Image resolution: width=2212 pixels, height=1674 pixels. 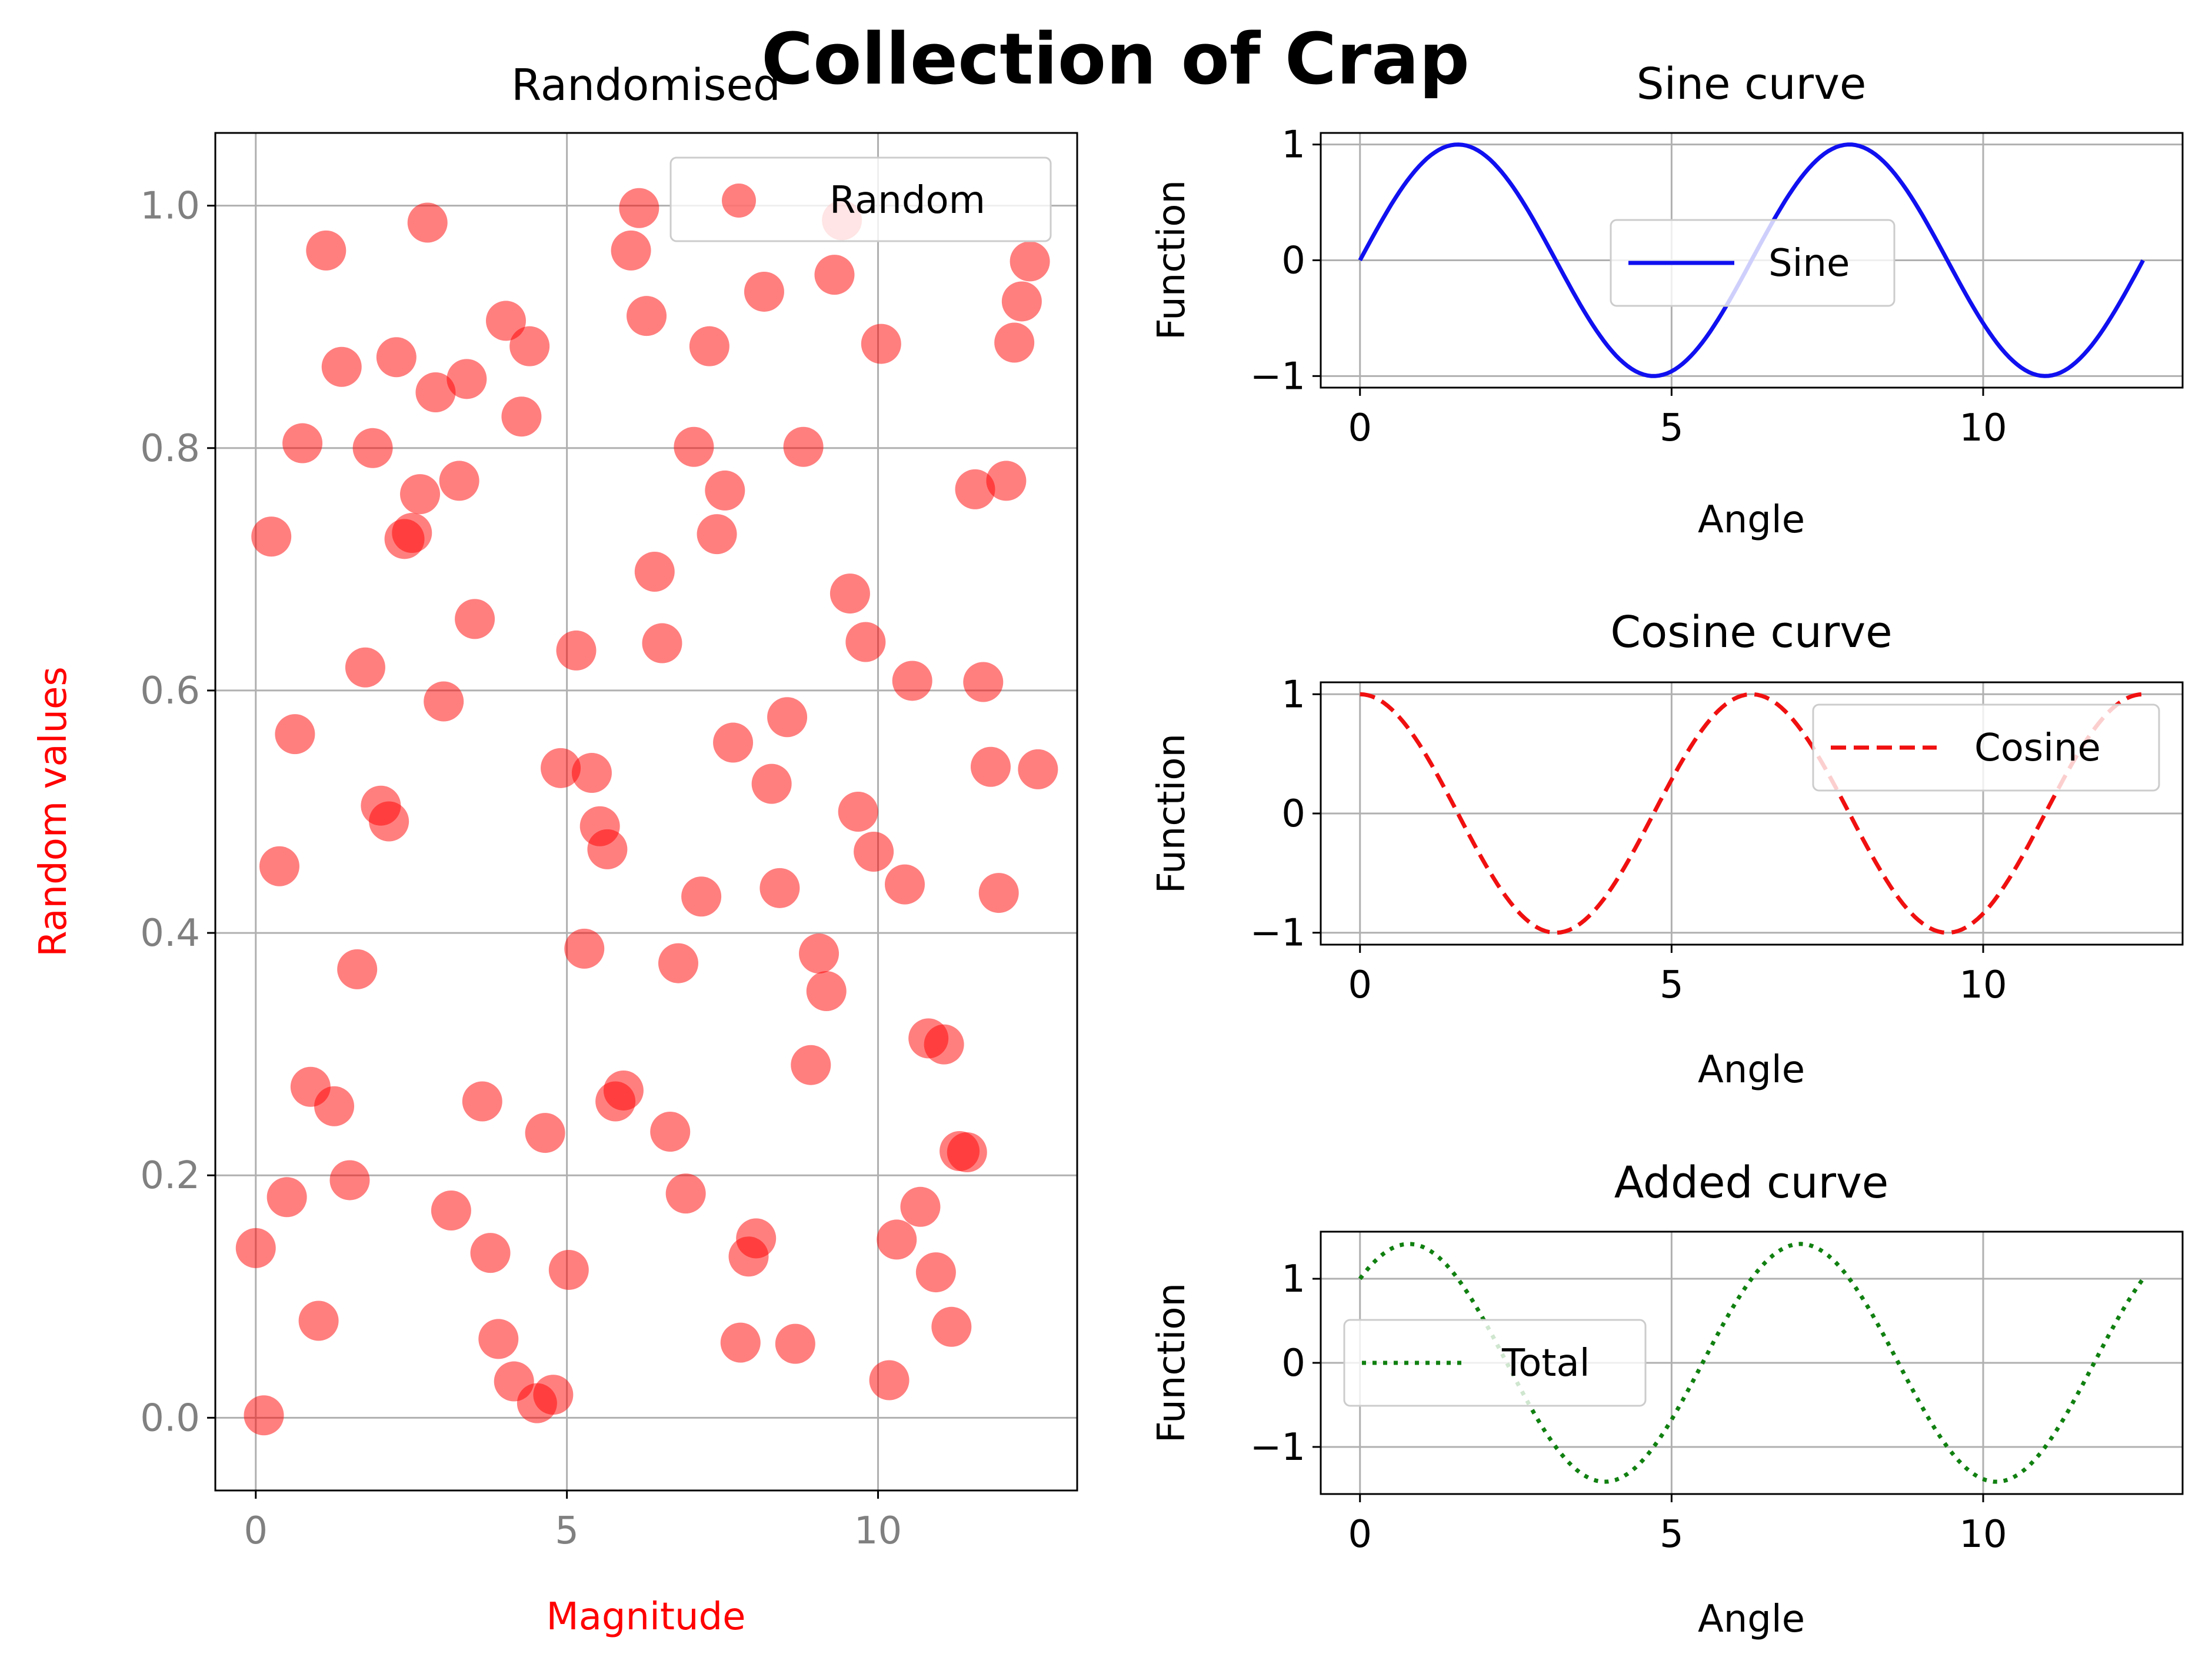 What do you see at coordinates (170, 1176) in the screenshot?
I see `scatter-ytick-label: 0.2` at bounding box center [170, 1176].